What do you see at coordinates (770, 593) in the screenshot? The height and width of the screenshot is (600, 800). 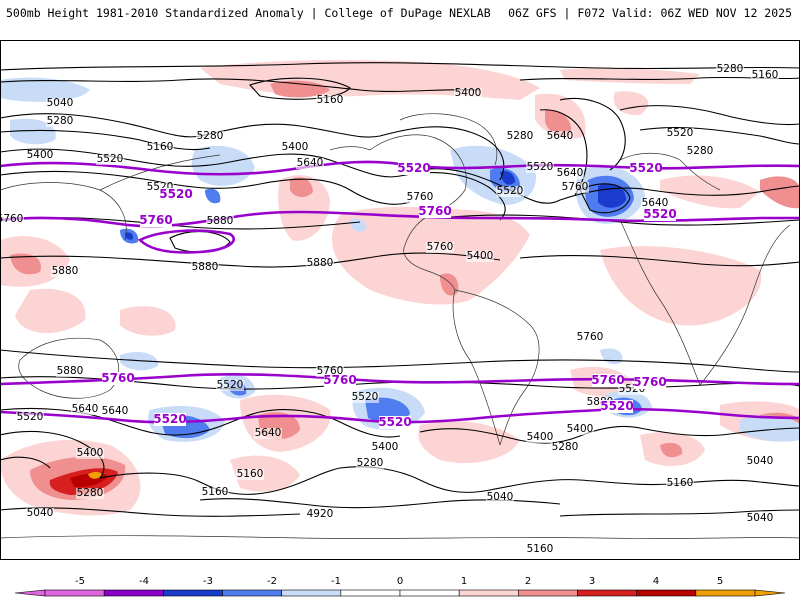 I see `colorbar-max-arrow` at bounding box center [770, 593].